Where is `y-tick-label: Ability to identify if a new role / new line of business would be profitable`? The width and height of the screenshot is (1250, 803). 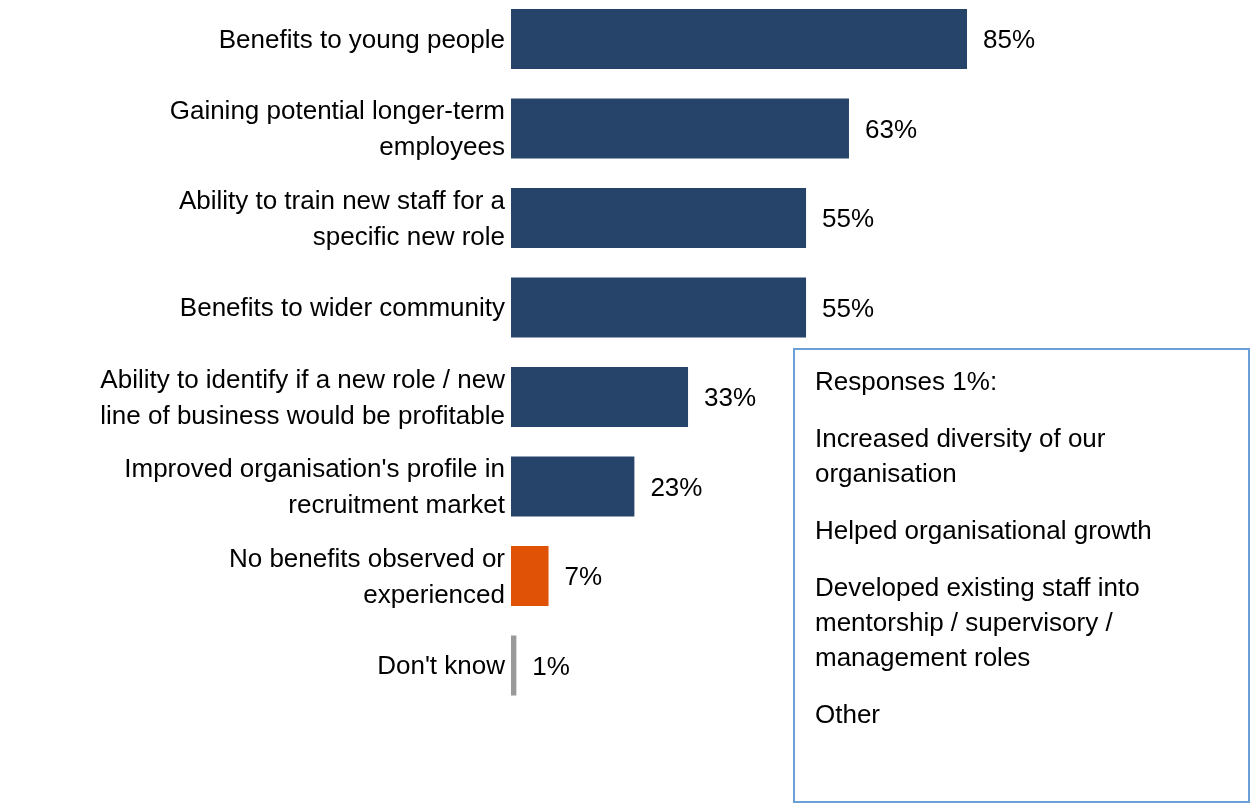 y-tick-label: Ability to identify if a new role / new line of business would be profitable is located at coordinates (303, 396).